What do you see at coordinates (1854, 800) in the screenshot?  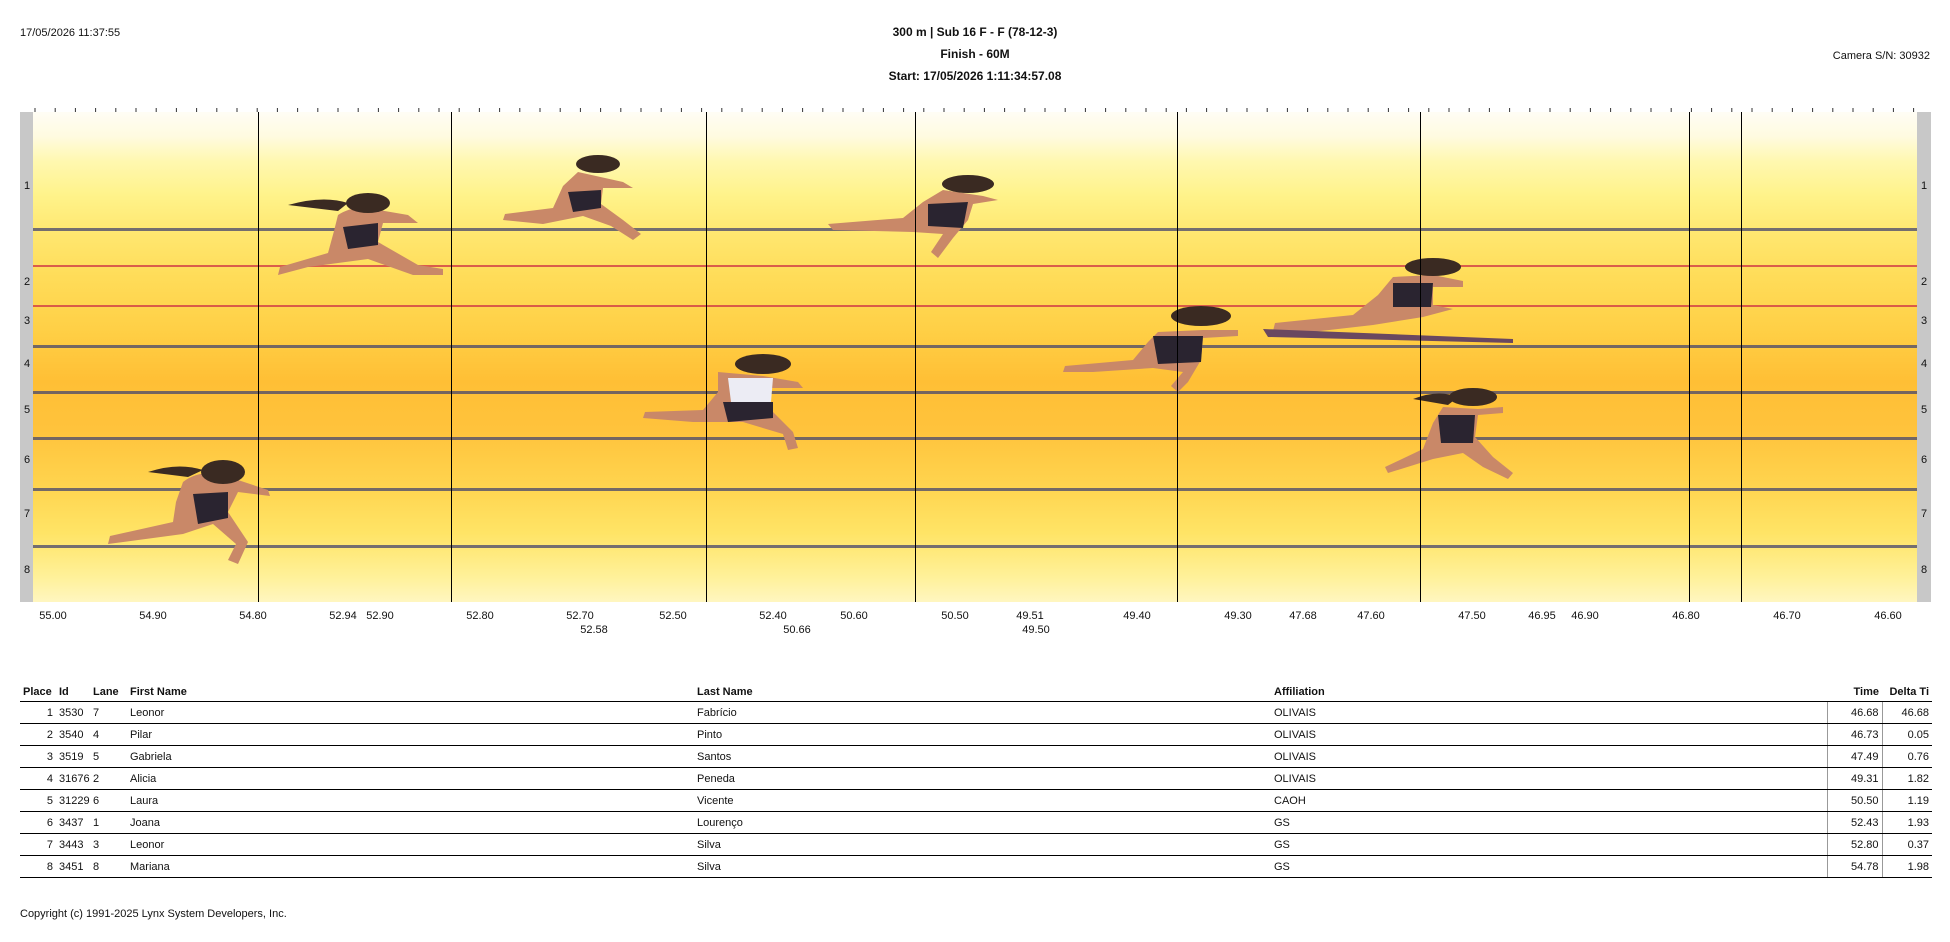 I see `cell-time: 50.50` at bounding box center [1854, 800].